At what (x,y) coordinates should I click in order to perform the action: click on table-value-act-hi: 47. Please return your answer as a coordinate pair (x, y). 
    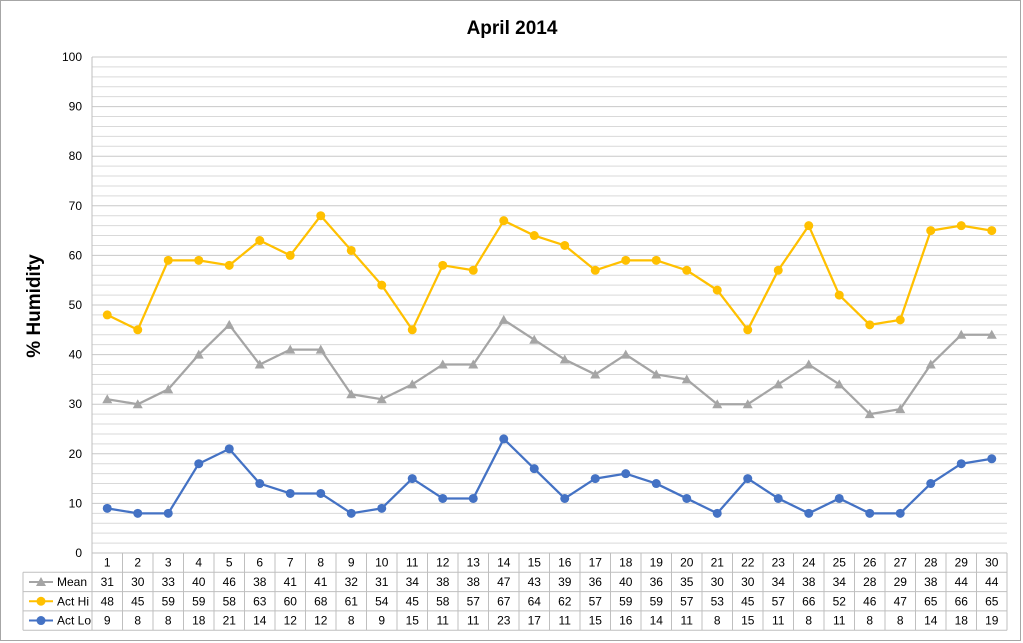
    Looking at the image, I should click on (901, 601).